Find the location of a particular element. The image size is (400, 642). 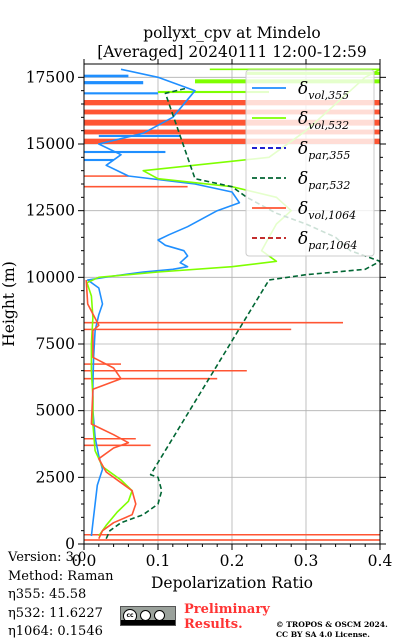

chart-title-line2: [Averaged] 20240111 12:00-12:59 is located at coordinates (232, 52).